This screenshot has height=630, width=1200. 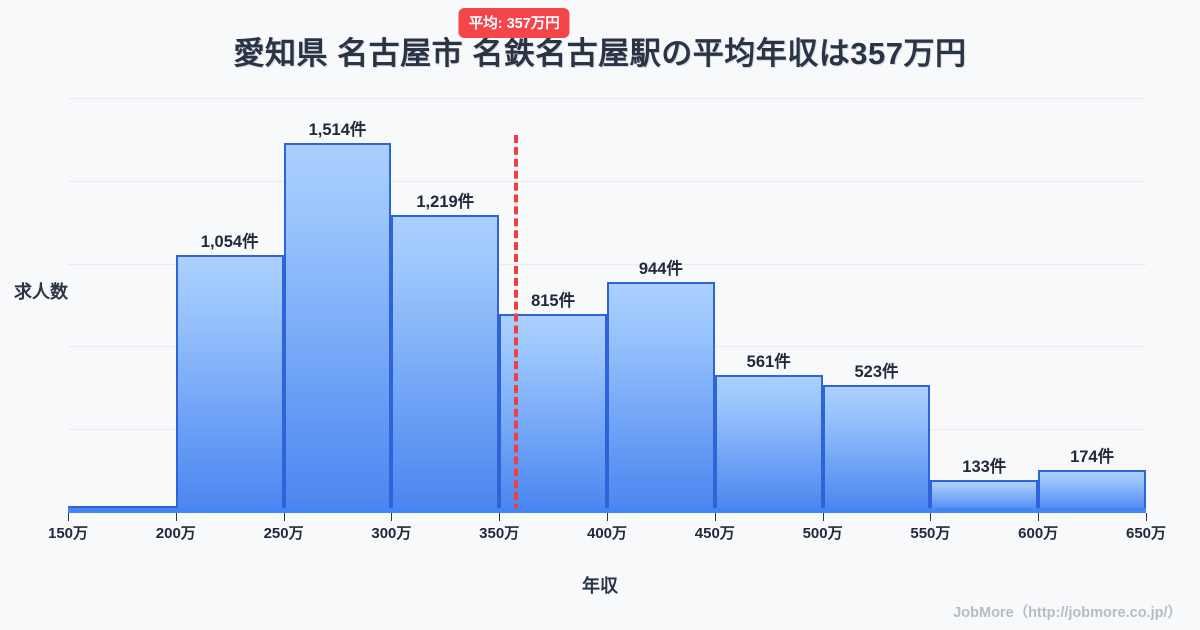 I want to click on bar-value-label: 133件, so click(x=984, y=466).